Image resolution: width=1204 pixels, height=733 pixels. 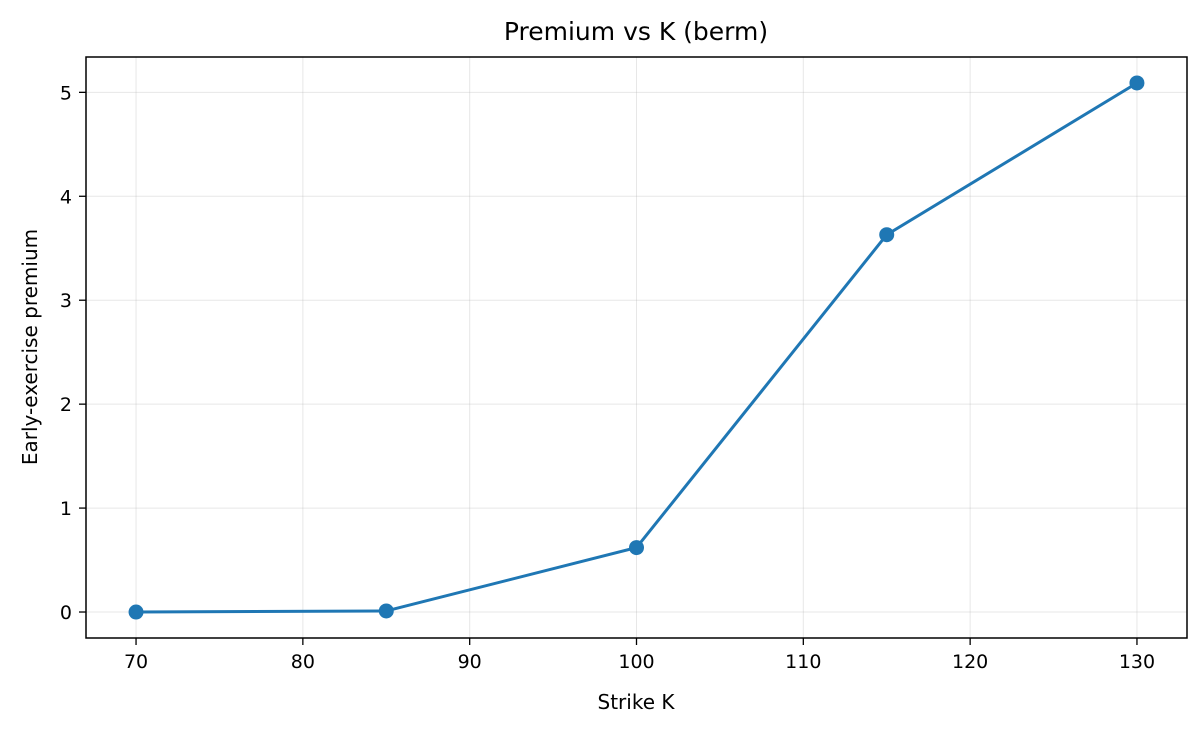 I want to click on y-tick-label: 3, so click(x=66, y=301).